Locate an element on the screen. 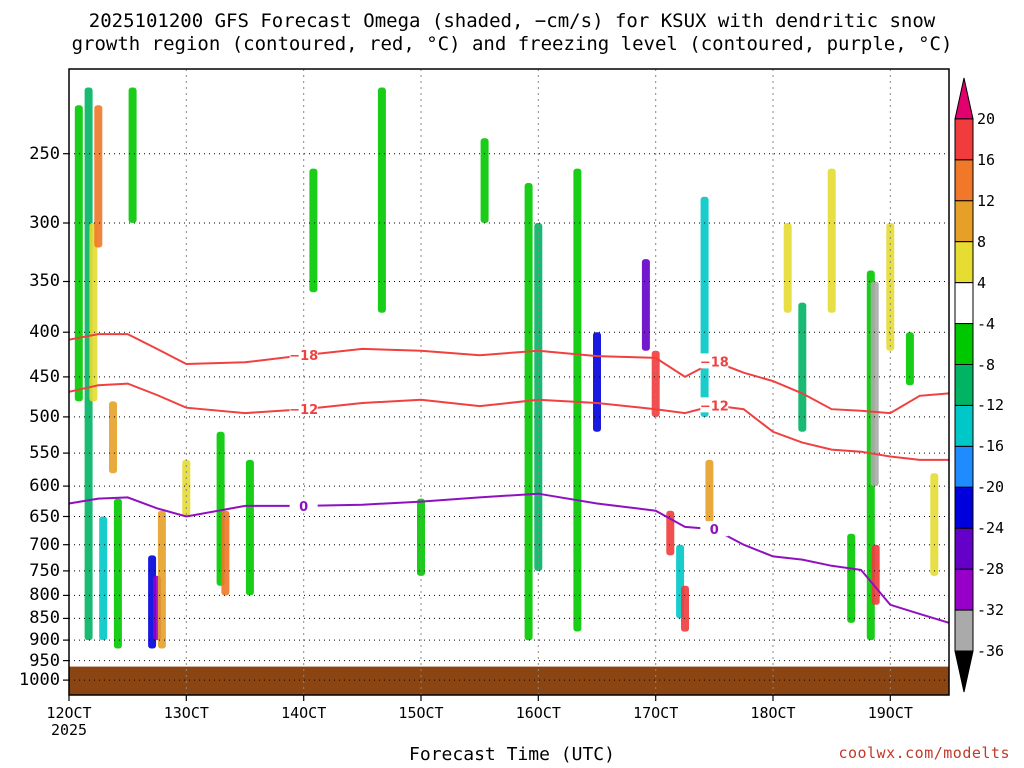 This screenshot has height=768, width=1024. credit-link: coolwx.com/modelts is located at coordinates (924, 753).